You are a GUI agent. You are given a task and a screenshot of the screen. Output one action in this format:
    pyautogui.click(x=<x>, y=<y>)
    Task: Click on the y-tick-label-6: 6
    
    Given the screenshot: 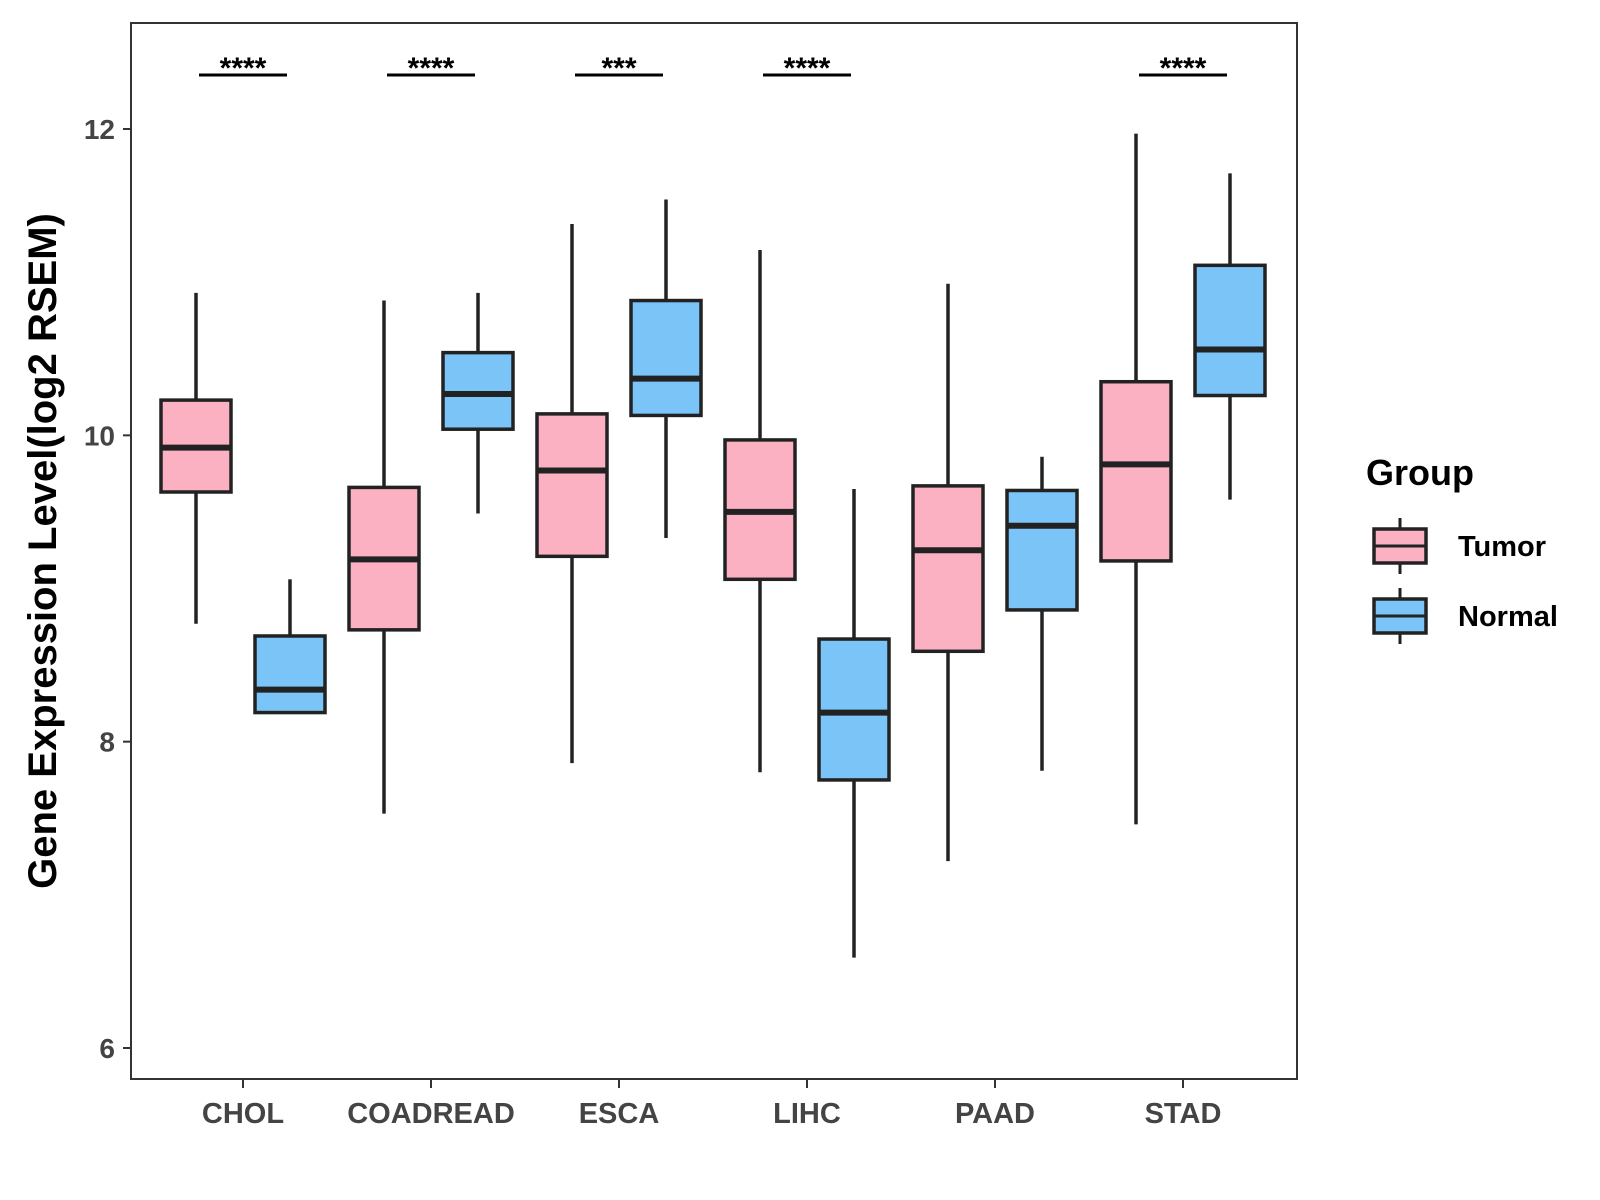 What is the action you would take?
    pyautogui.click(x=107, y=1048)
    